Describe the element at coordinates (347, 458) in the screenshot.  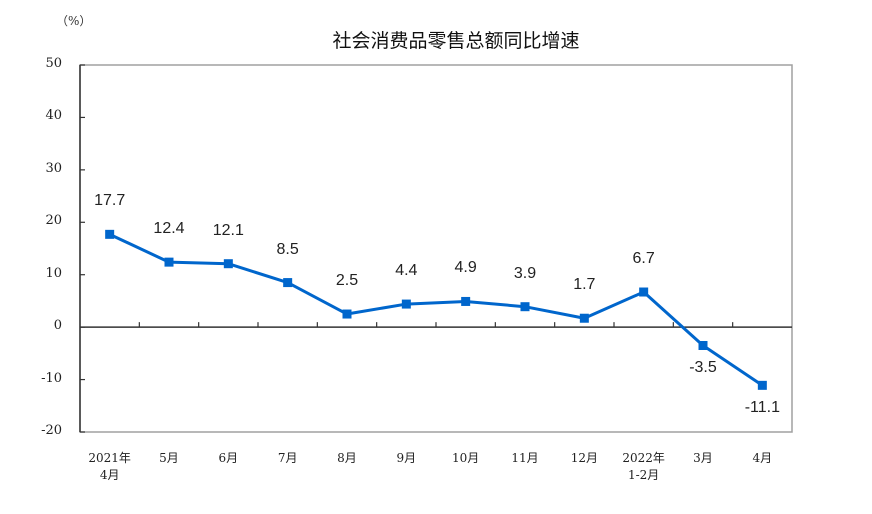
I see `x-tick-label: 8月` at that location.